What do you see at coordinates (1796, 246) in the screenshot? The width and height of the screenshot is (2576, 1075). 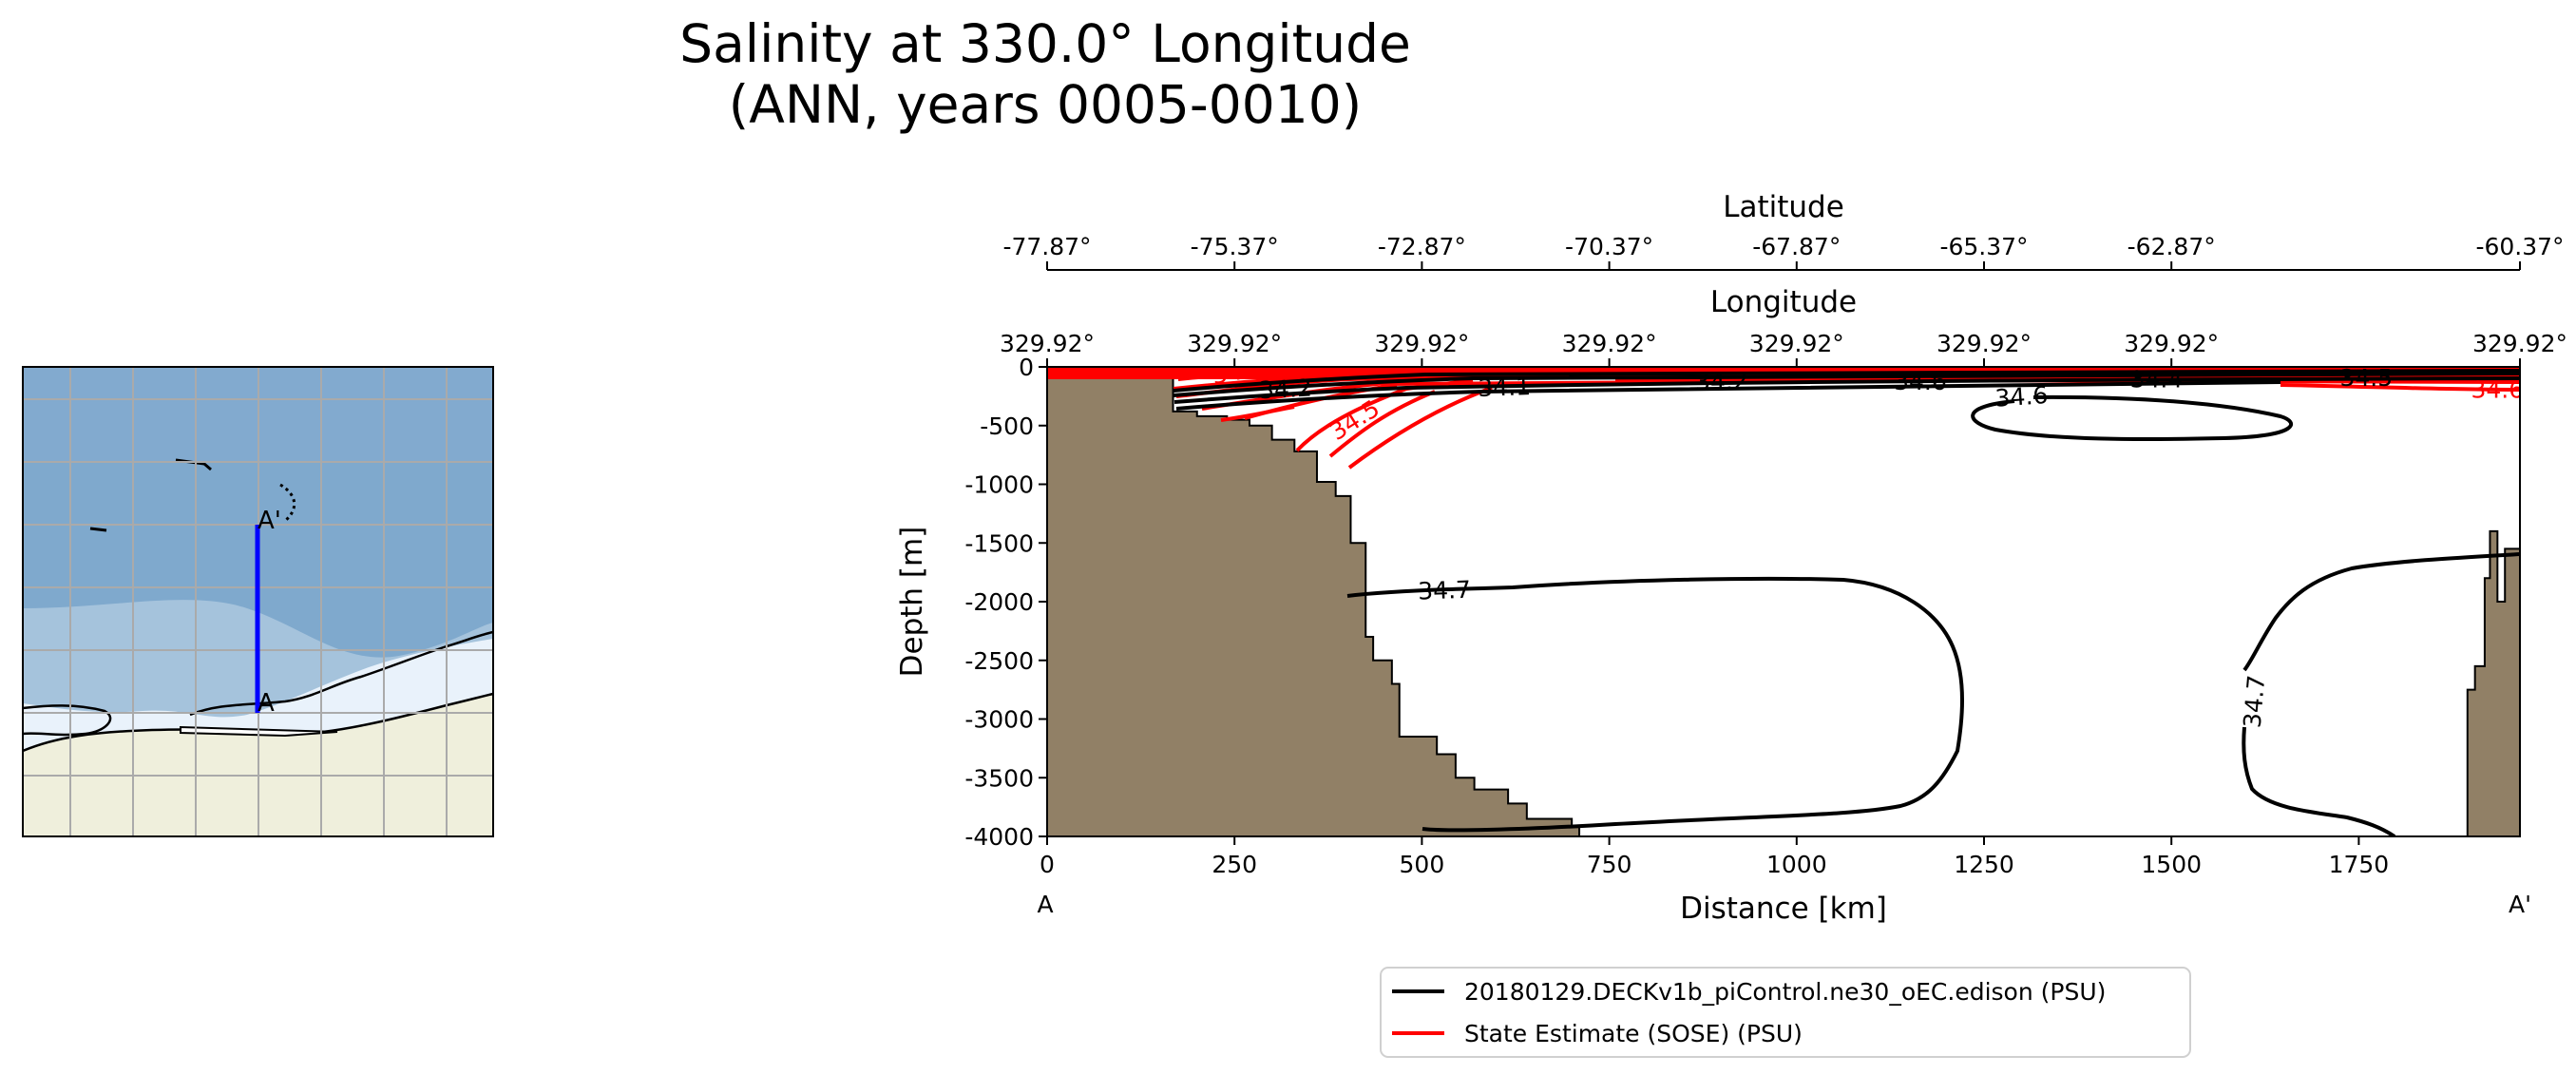 I see `top-tick-label: -67.87°` at bounding box center [1796, 246].